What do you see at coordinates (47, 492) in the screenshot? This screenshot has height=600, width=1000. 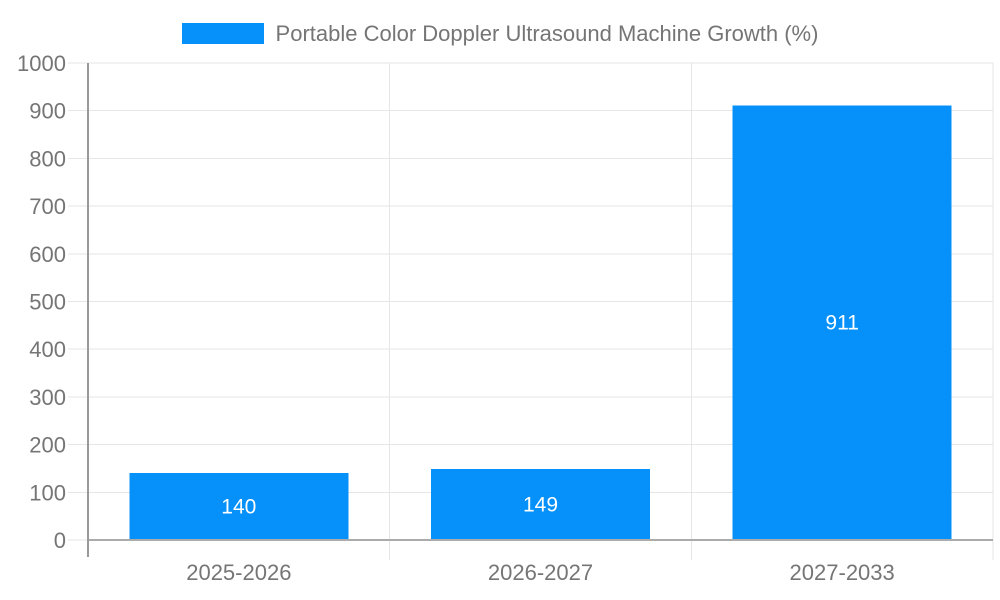 I see `y-tick-label: 100` at bounding box center [47, 492].